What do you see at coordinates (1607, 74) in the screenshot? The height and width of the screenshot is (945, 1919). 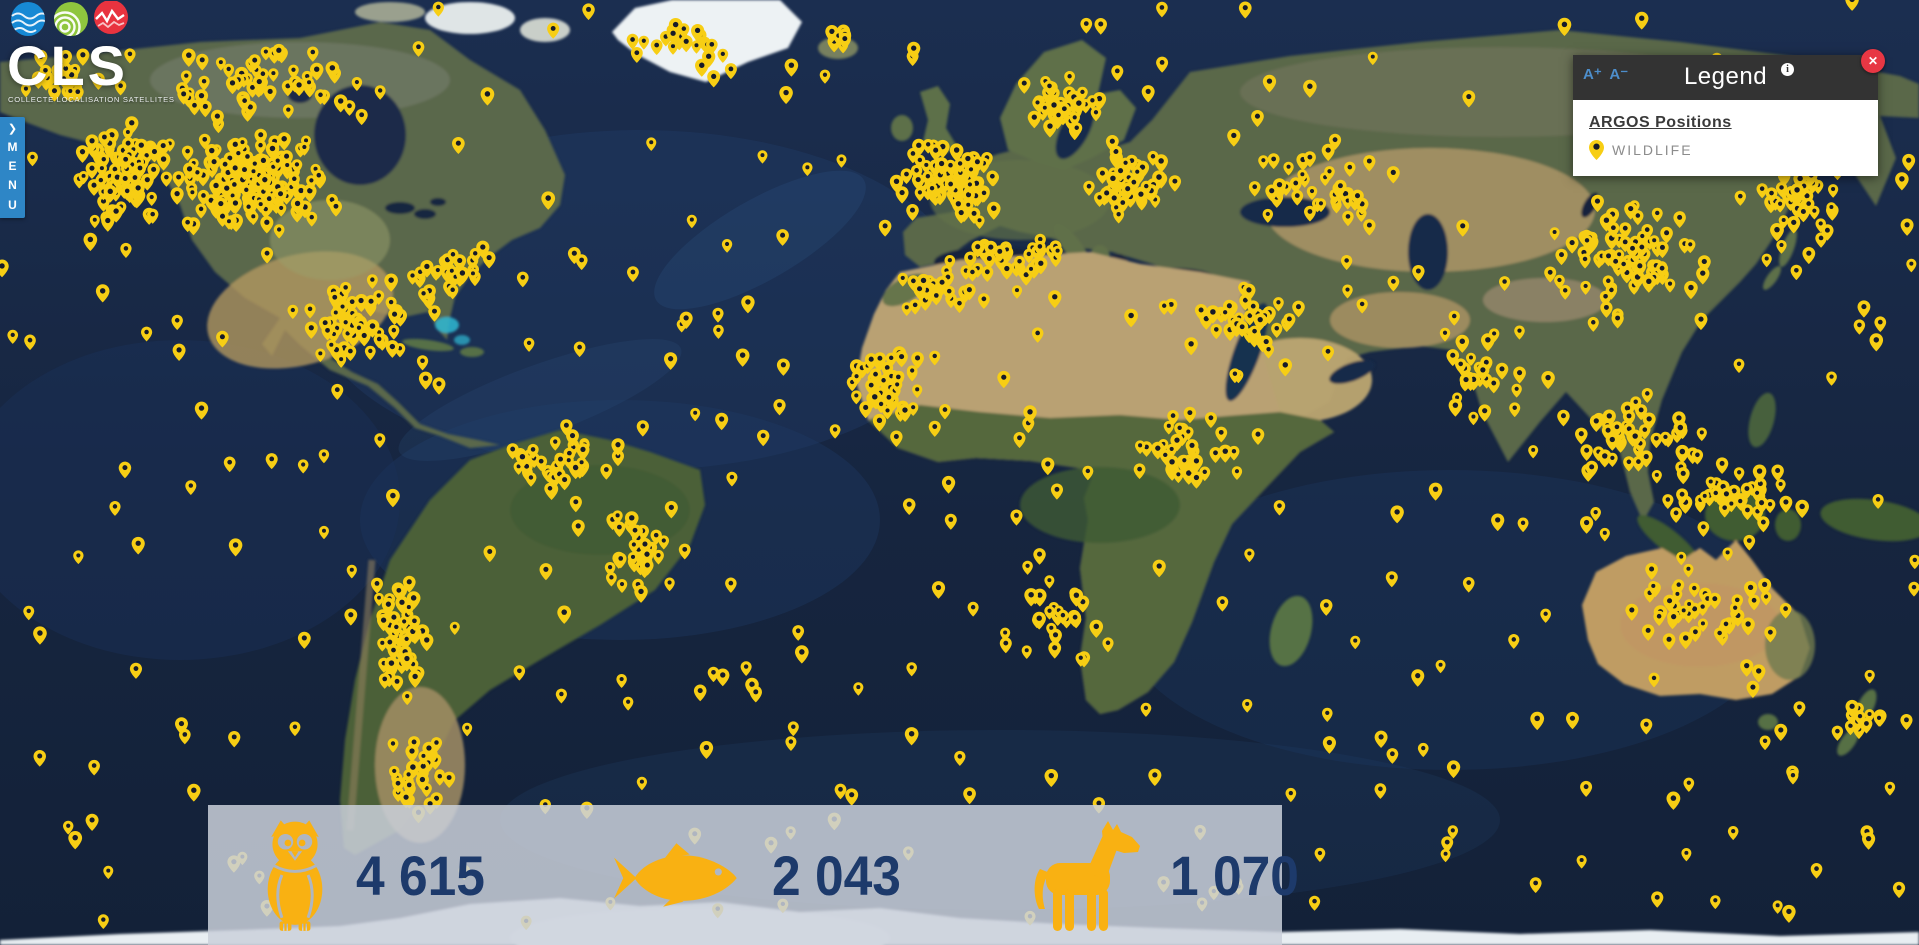 I see `font-size-controls: A⁺ A⁻` at bounding box center [1607, 74].